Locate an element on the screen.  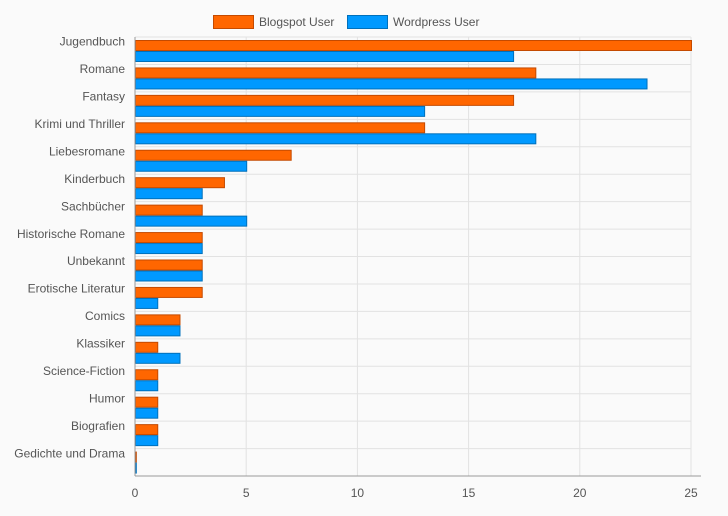
x-tick-label: 0 is located at coordinates (135, 493).